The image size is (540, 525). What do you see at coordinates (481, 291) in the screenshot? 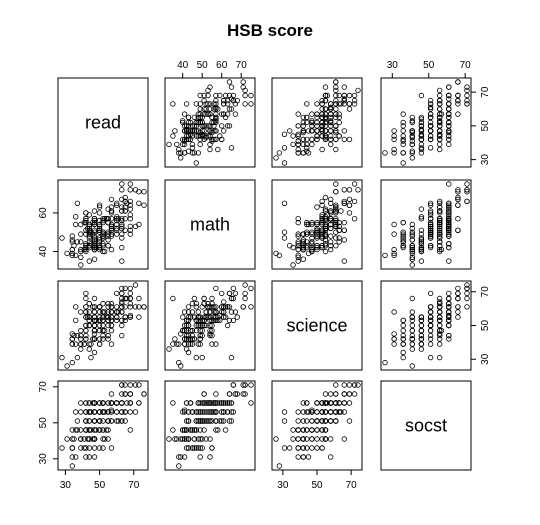
I see `right-axis-tick-science: 70` at bounding box center [481, 291].